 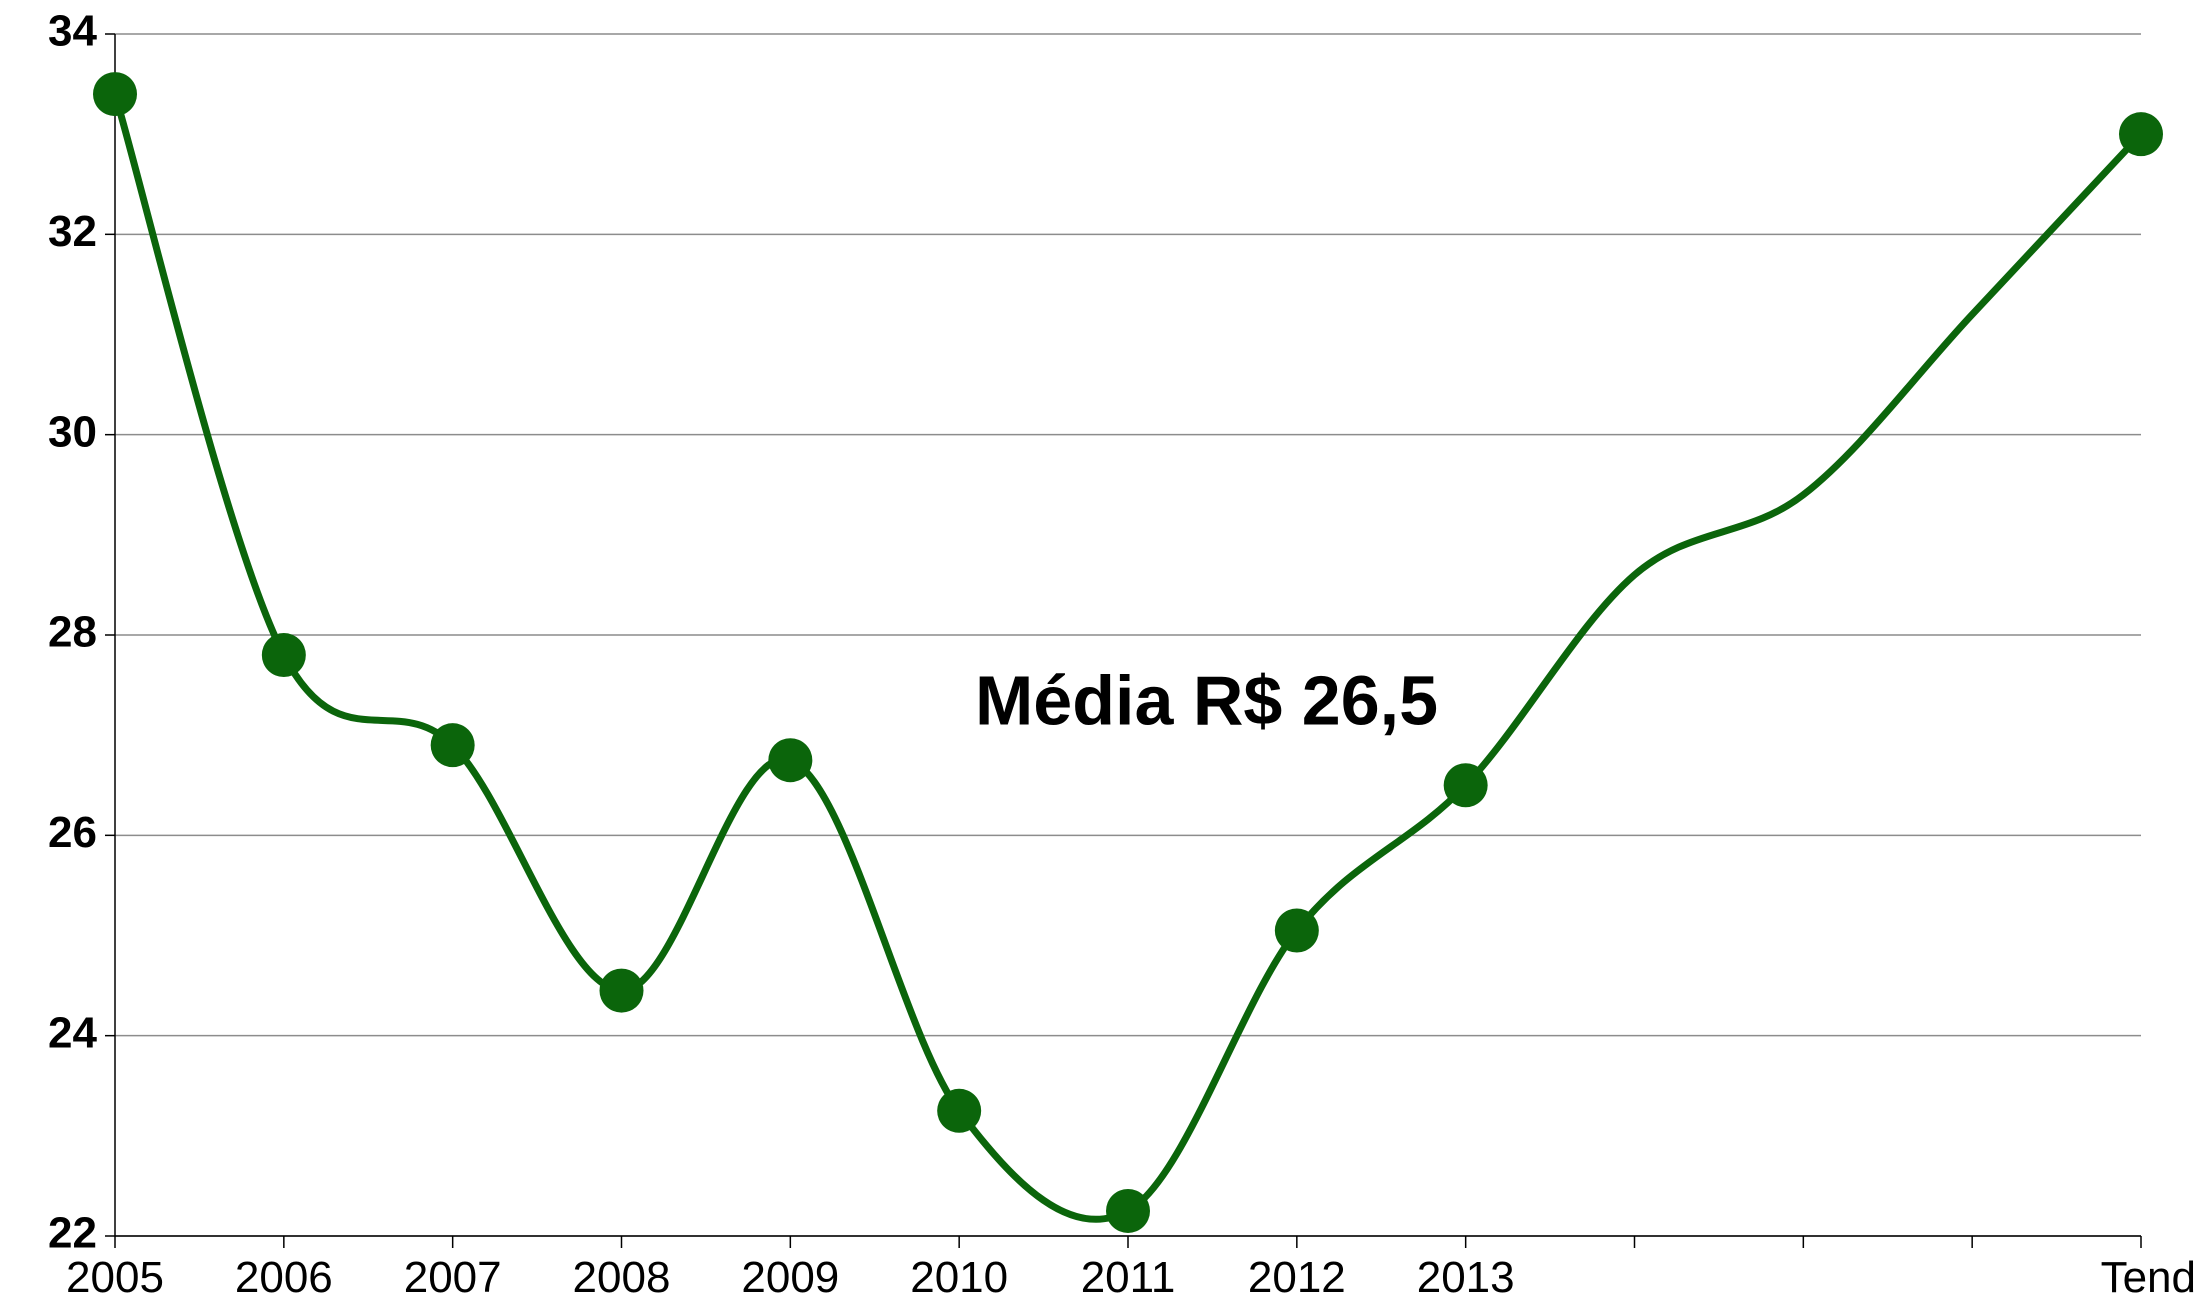 What do you see at coordinates (1466, 1277) in the screenshot?
I see `x-tick-label: 2013` at bounding box center [1466, 1277].